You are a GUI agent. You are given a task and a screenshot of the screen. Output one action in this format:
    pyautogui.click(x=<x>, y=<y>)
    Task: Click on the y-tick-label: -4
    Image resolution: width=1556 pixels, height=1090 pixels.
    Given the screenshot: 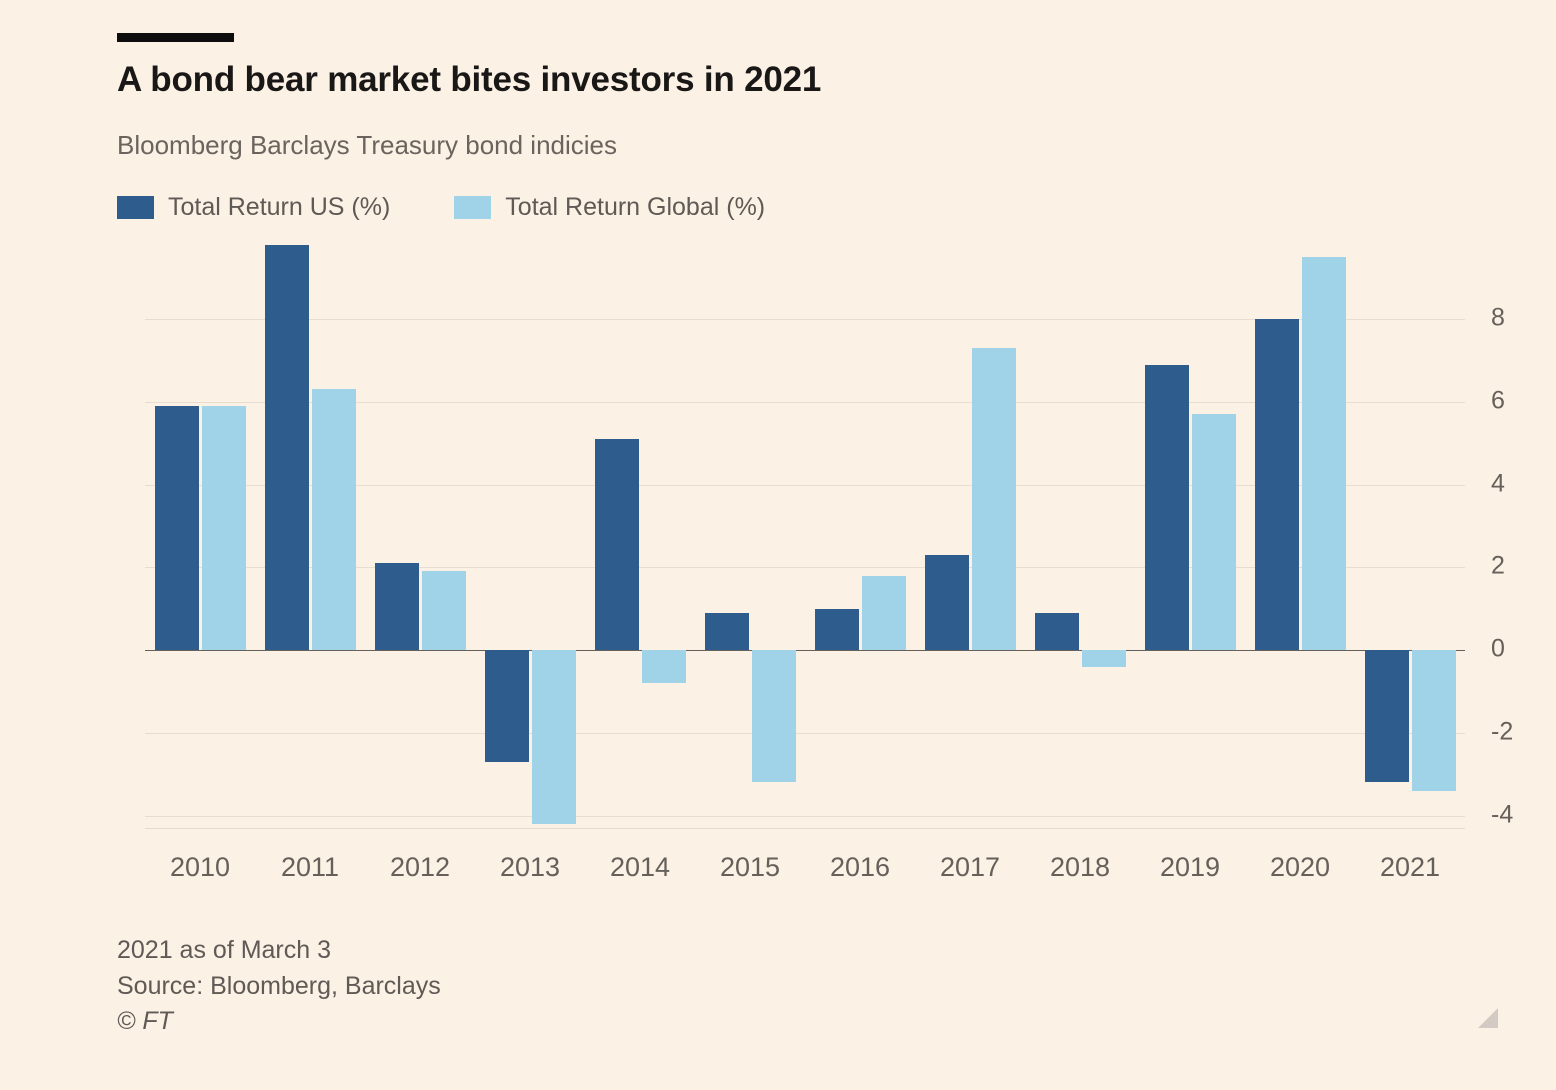 What is the action you would take?
    pyautogui.click(x=1502, y=813)
    